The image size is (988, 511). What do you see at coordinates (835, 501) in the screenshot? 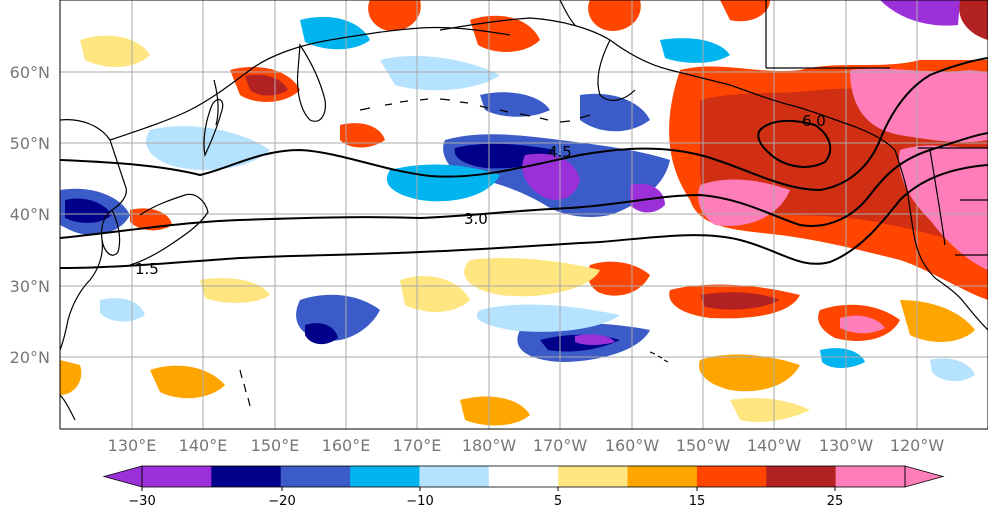
I see `colorbar-tick-label: 25` at bounding box center [835, 501].